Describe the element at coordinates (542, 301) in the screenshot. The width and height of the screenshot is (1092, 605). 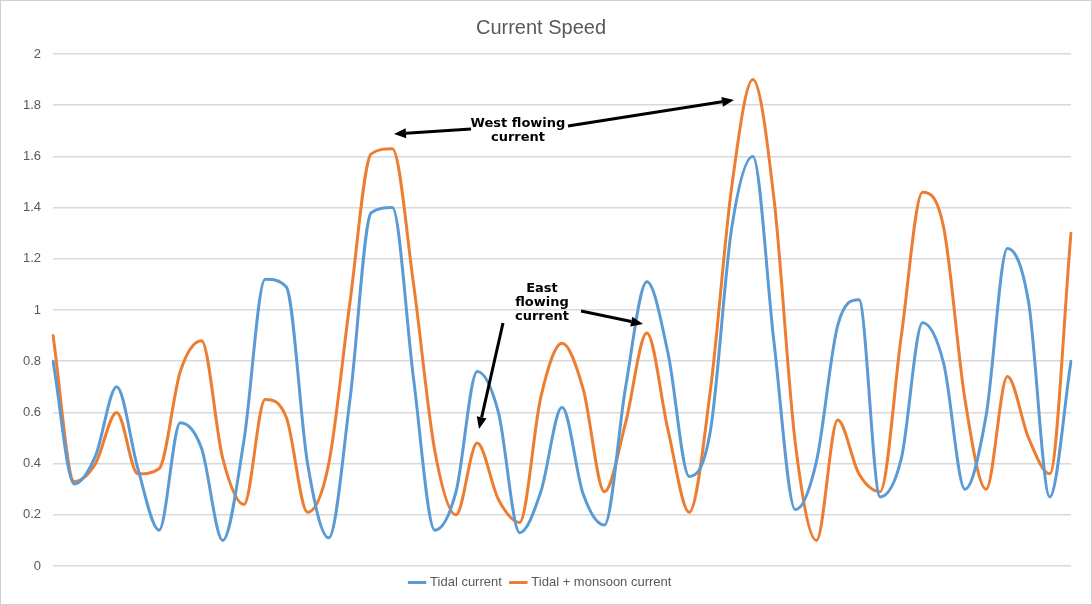
I see `annotation: East flowing current` at that location.